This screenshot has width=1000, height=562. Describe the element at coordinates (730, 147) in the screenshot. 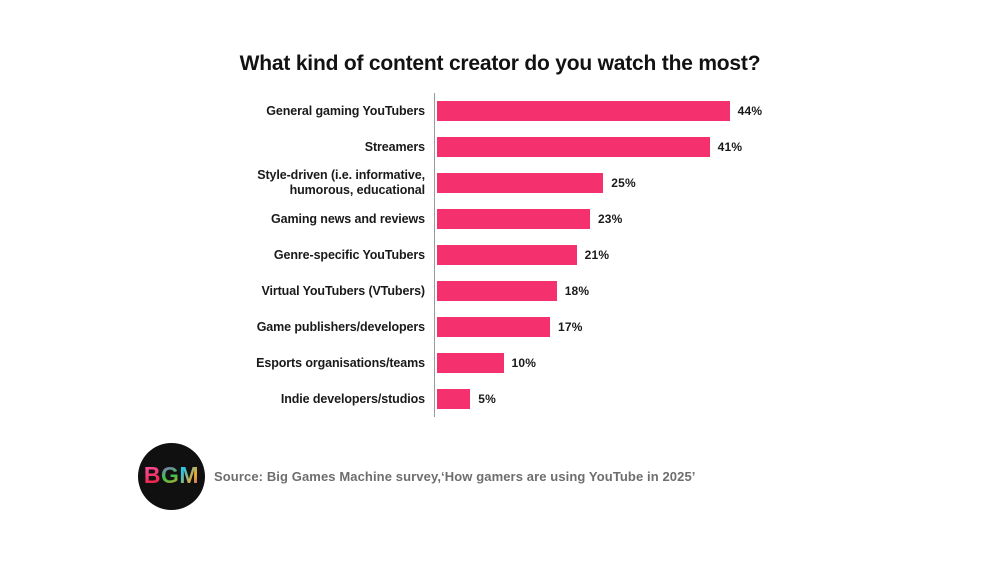

I see `value-label: 41%` at that location.